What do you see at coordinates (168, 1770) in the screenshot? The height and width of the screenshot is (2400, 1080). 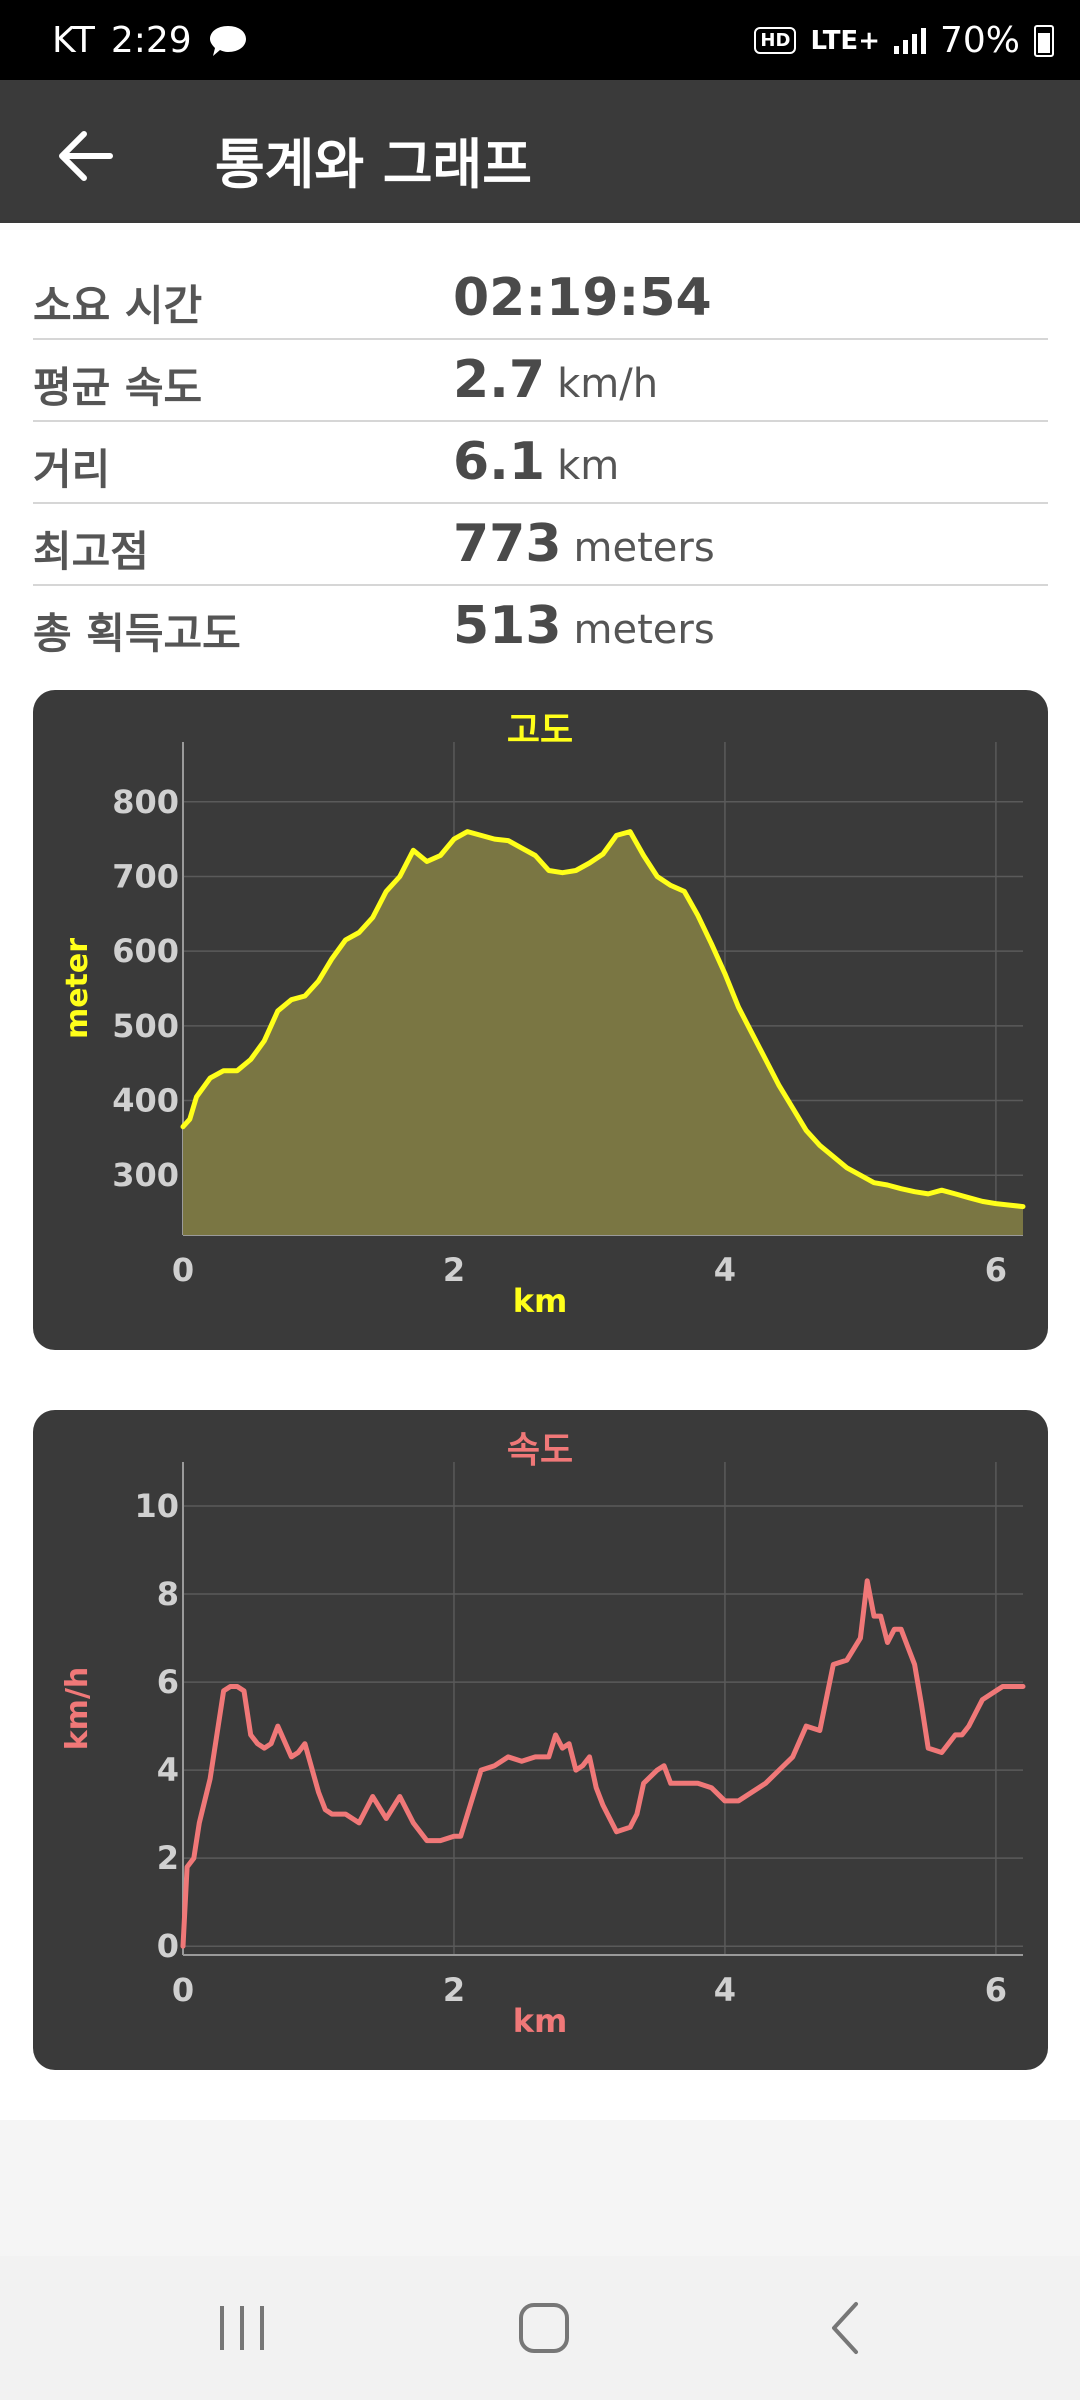 I see `y-tick-label: 4` at bounding box center [168, 1770].